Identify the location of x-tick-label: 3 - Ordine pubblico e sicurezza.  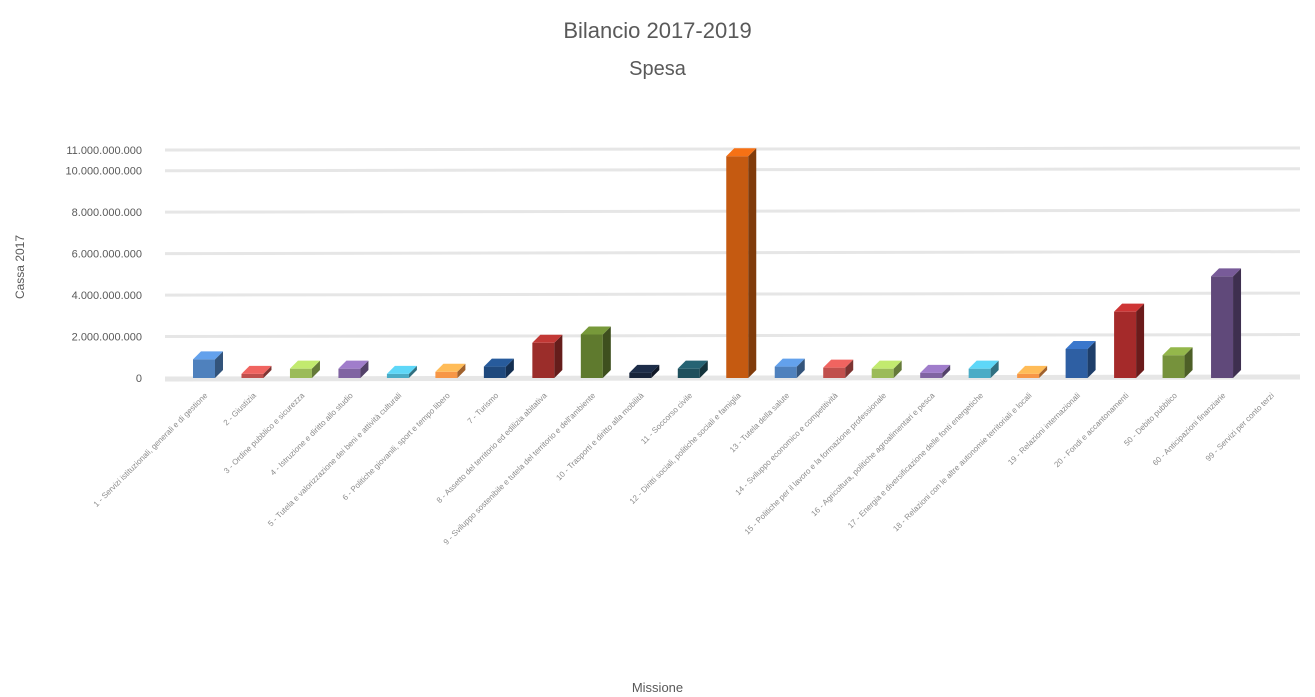
(264, 433).